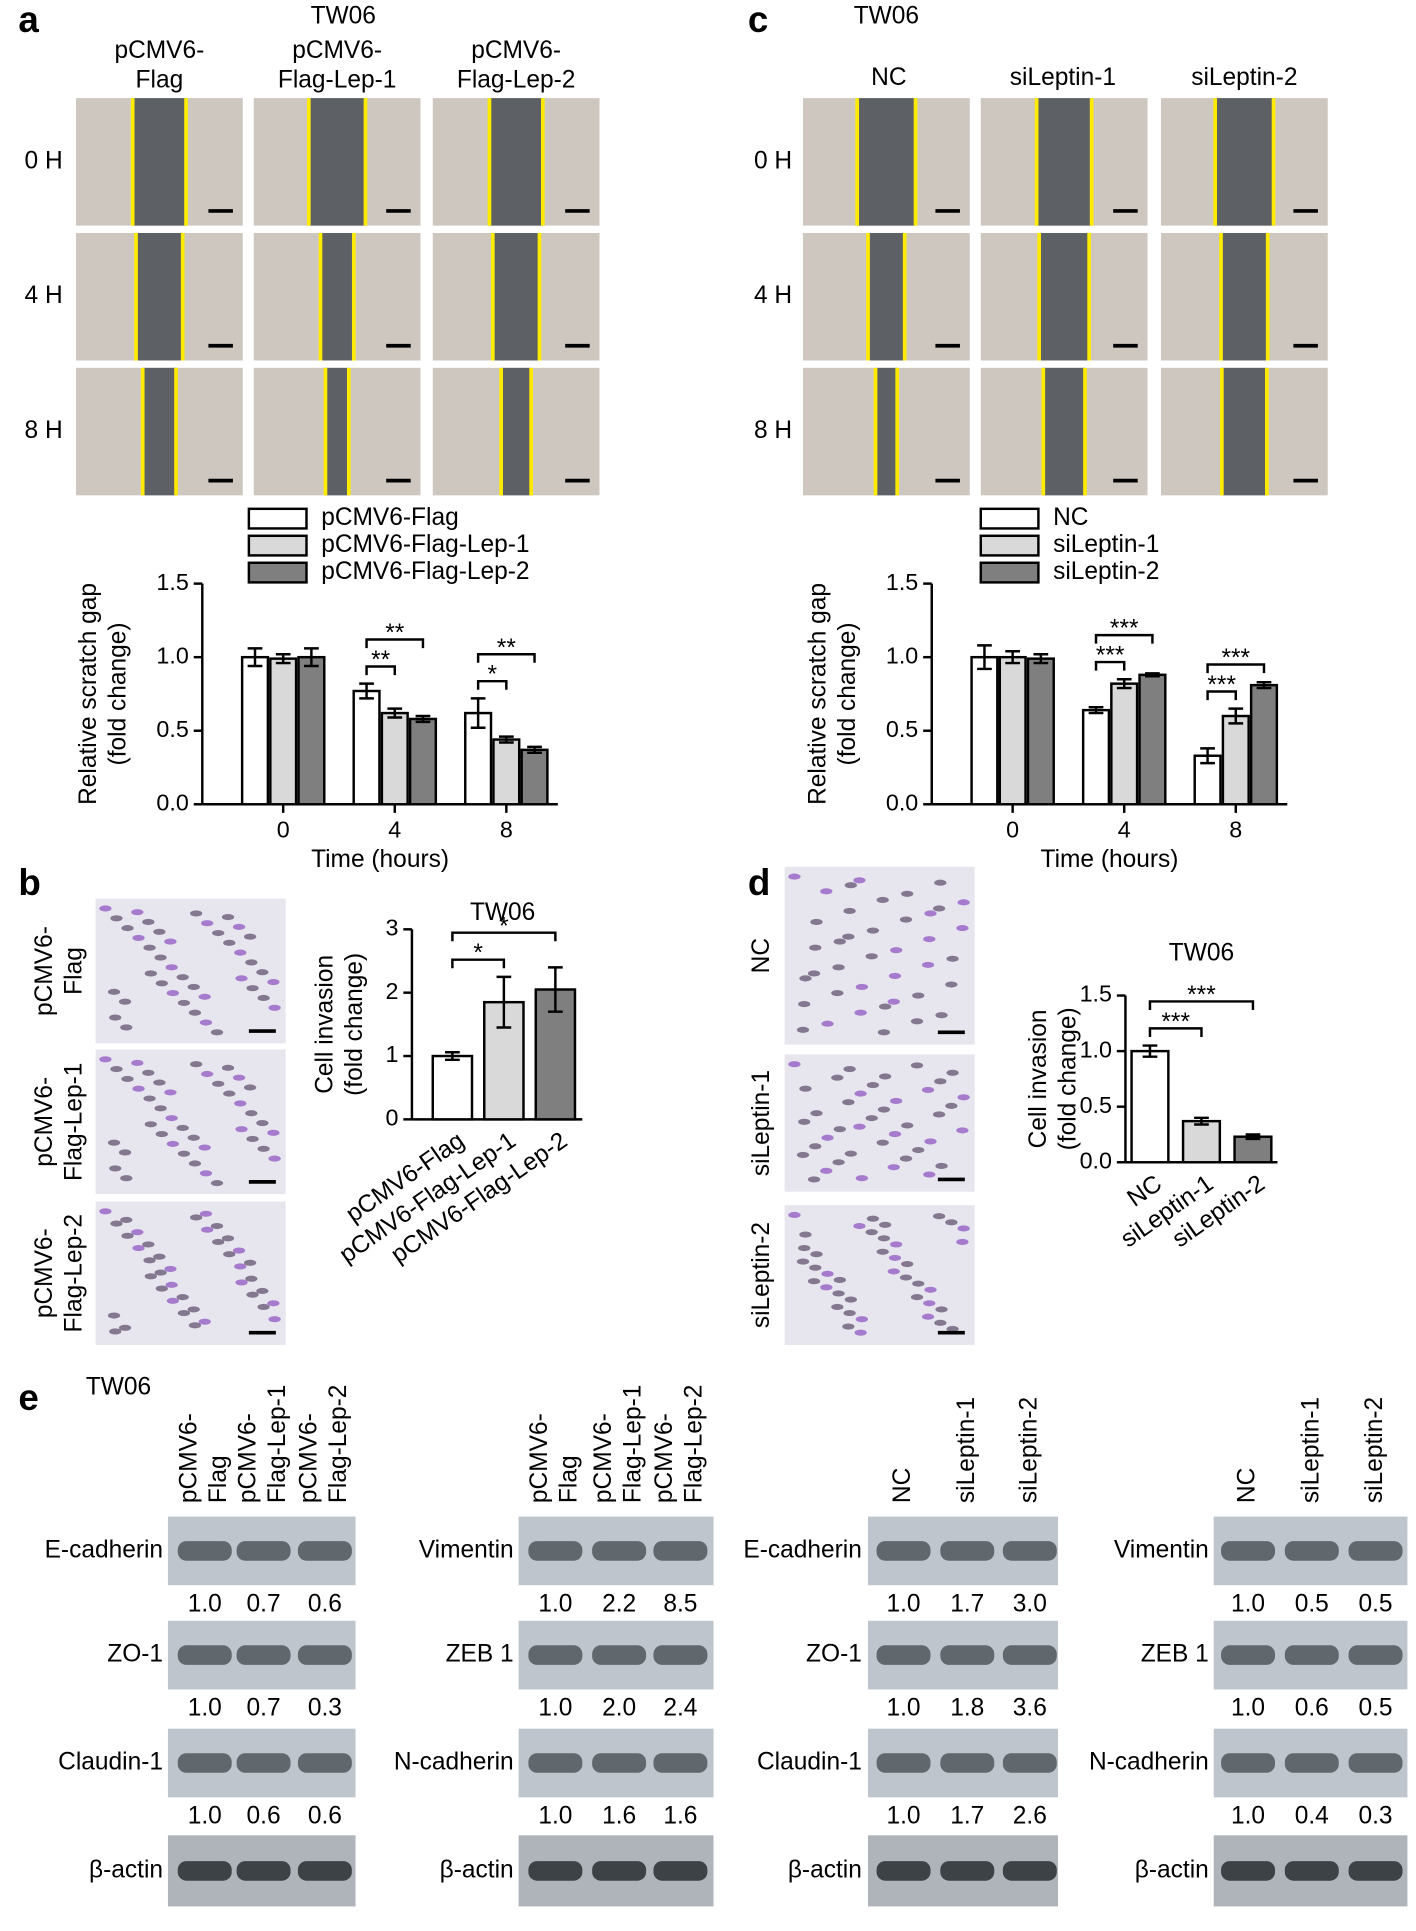  I want to click on y-tick-label: 0.0, so click(172, 802).